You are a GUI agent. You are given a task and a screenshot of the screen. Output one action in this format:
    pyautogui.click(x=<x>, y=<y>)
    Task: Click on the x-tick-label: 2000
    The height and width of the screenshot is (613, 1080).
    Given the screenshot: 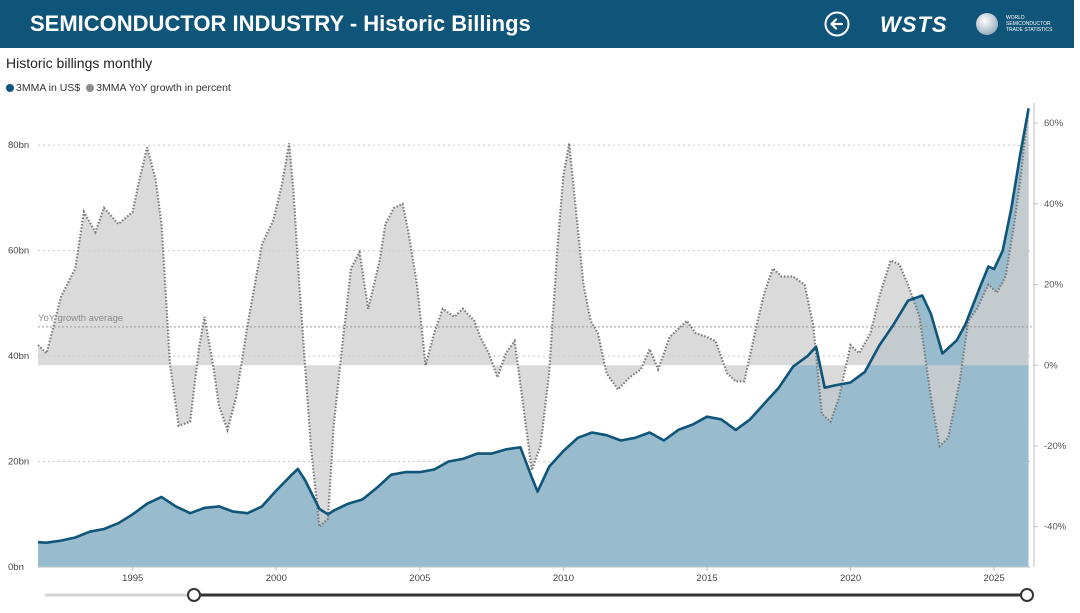 What is the action you would take?
    pyautogui.click(x=276, y=578)
    